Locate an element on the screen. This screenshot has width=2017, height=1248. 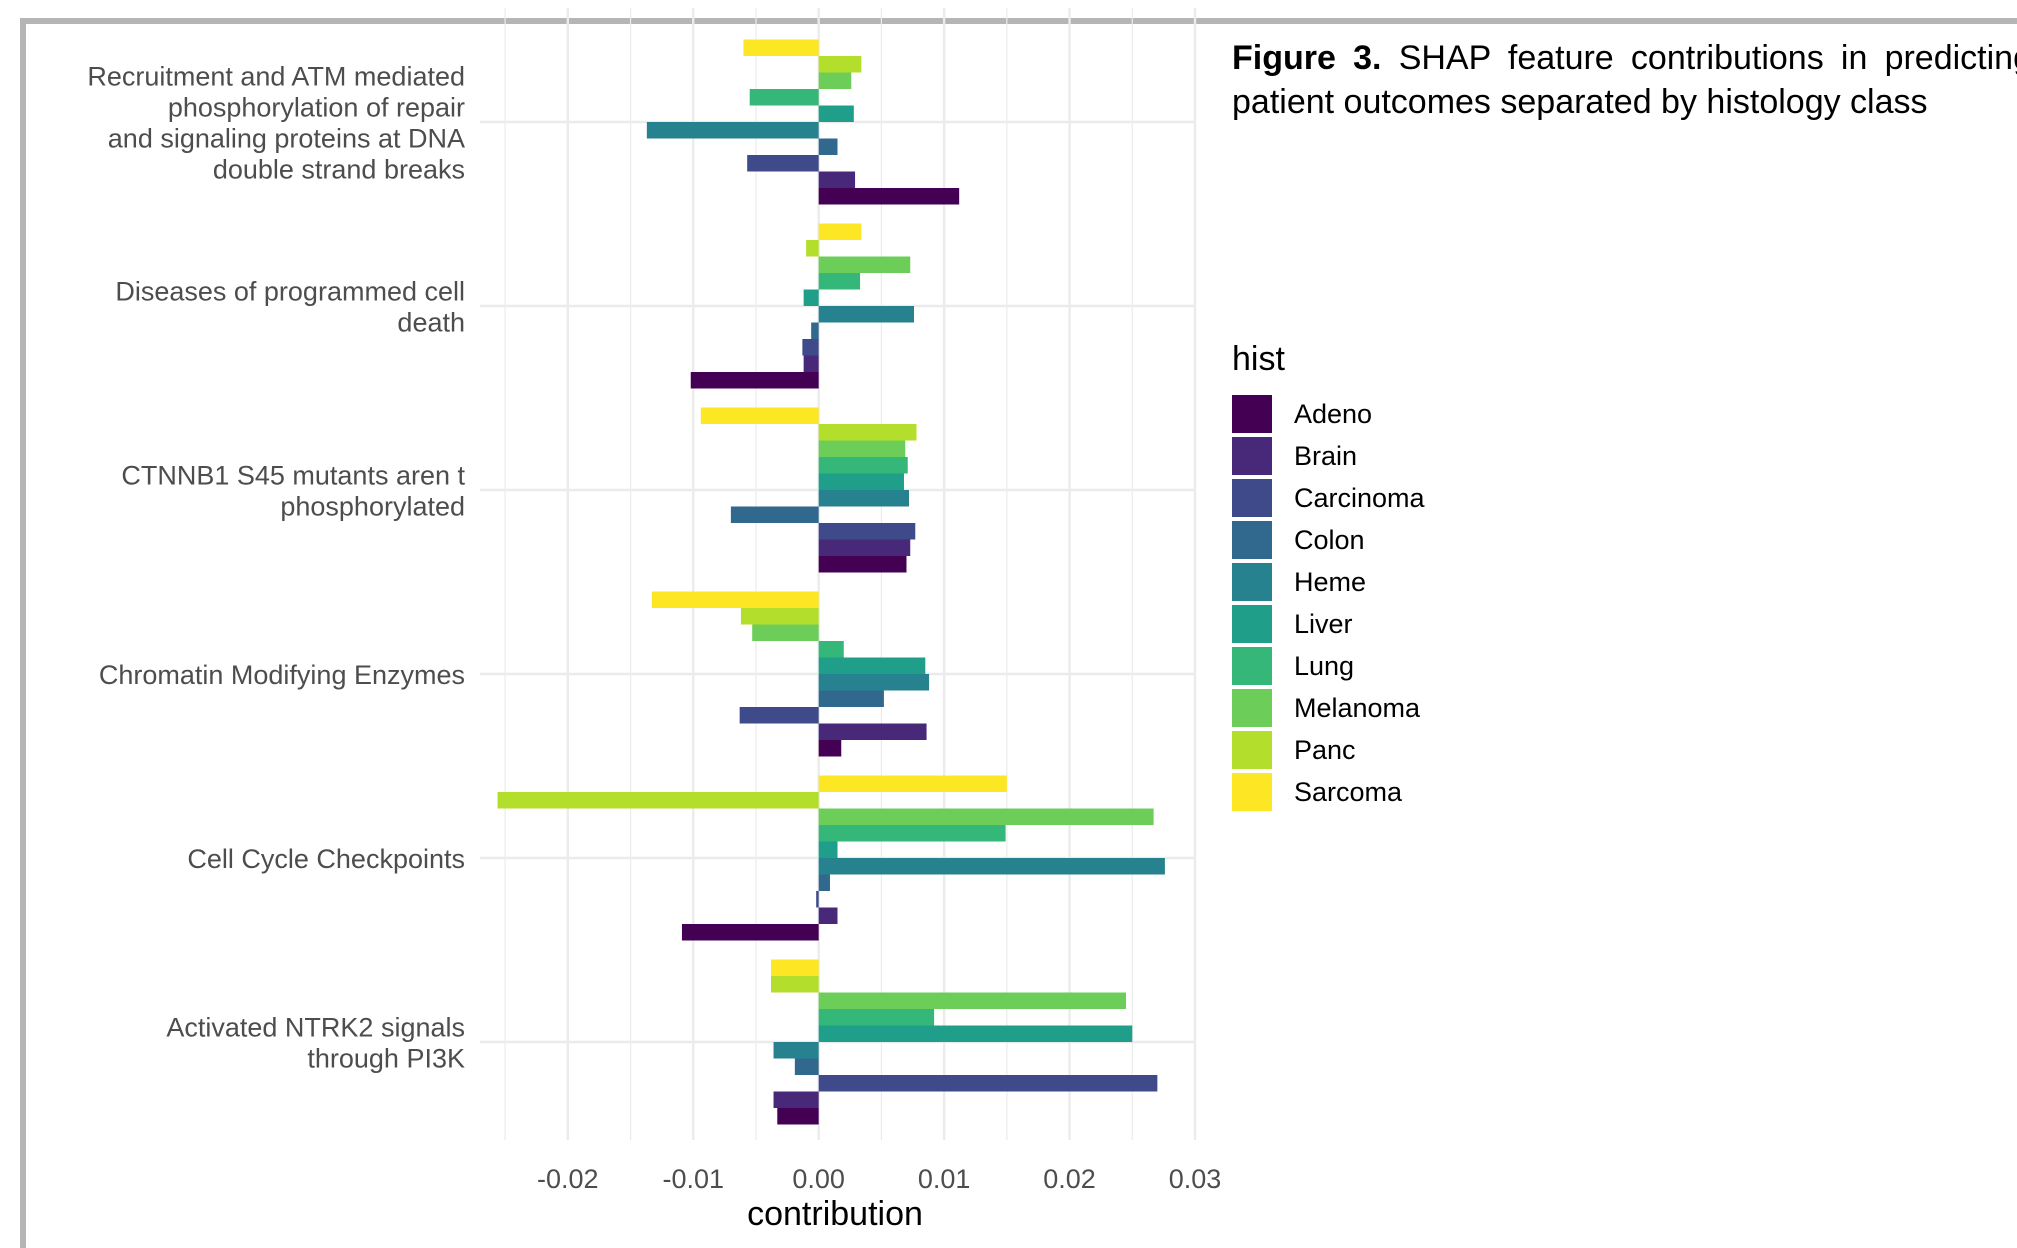
category-label: Cell Cycle Checkpoints is located at coordinates (326, 859).